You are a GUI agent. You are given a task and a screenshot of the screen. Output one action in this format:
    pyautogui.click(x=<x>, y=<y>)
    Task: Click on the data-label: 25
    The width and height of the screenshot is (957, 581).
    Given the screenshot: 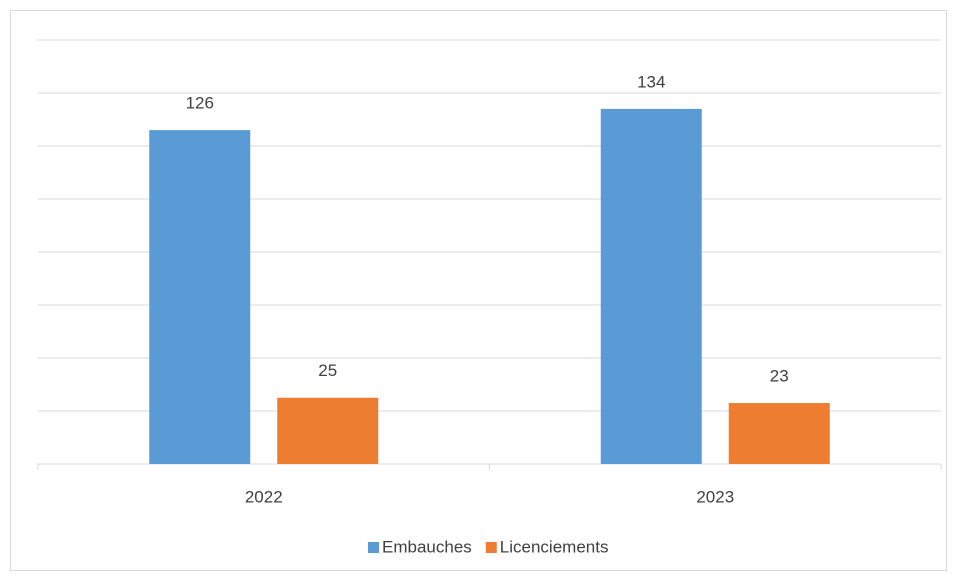 What is the action you would take?
    pyautogui.click(x=327, y=370)
    